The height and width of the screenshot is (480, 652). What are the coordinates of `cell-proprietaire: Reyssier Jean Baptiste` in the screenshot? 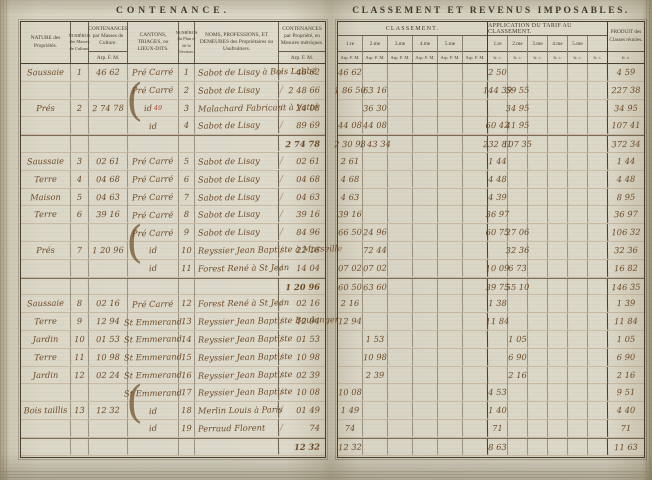 It's located at (243, 392).